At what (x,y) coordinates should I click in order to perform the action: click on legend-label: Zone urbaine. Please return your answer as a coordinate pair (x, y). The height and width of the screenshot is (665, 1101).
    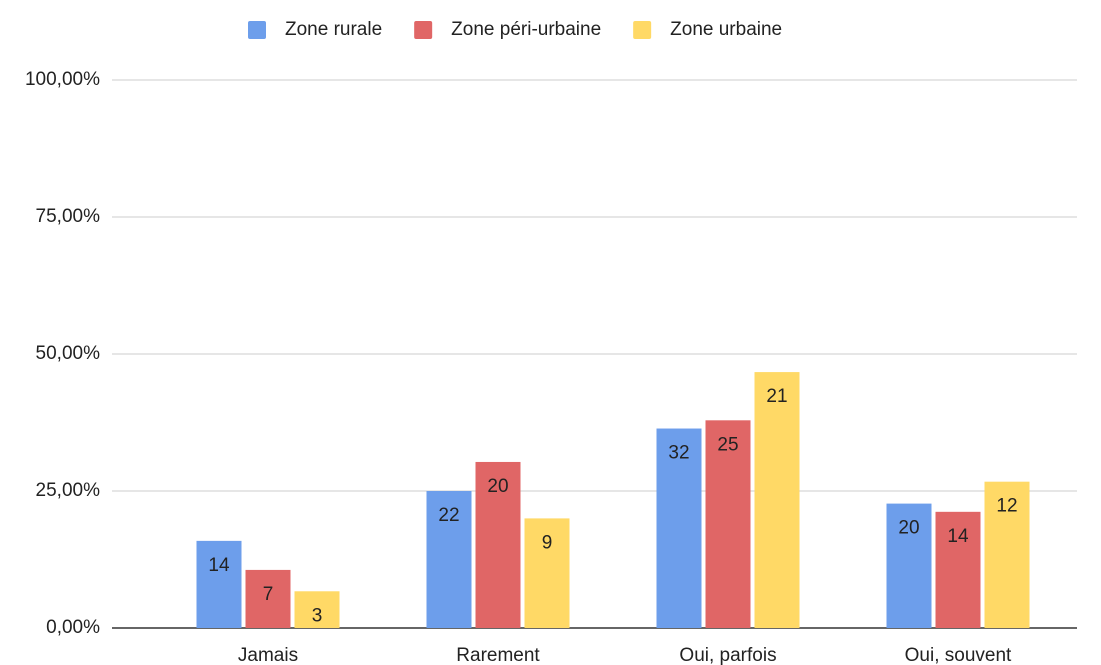
    Looking at the image, I should click on (726, 29).